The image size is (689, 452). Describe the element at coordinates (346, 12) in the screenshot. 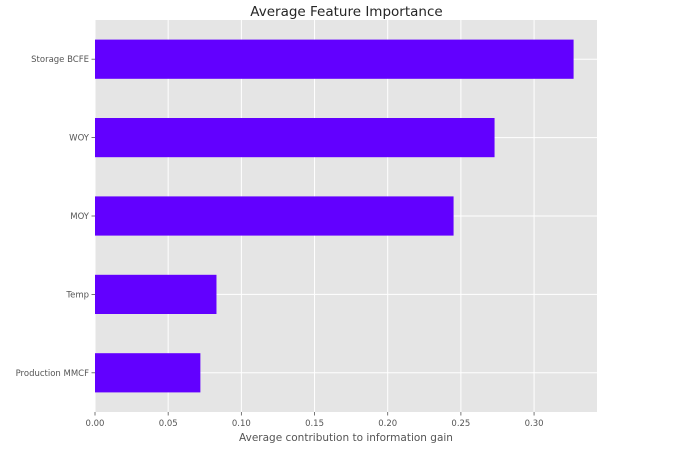

I see `chart-title: Average Feature Importance` at that location.